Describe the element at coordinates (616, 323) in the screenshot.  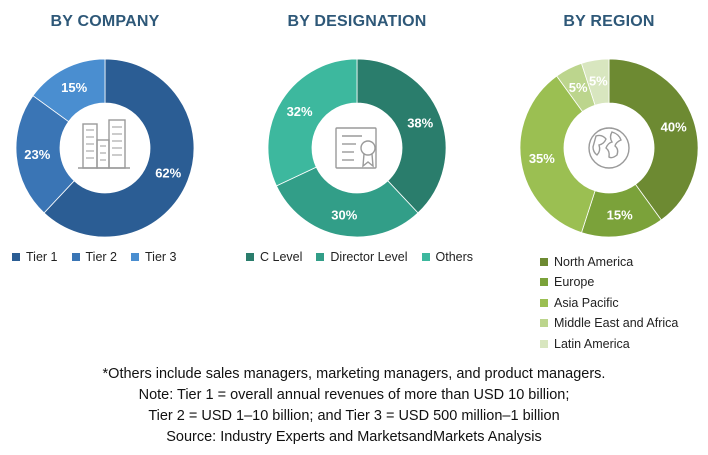
I see `region-legend-label-middle-east-and-africa: Middle East and Africa` at that location.